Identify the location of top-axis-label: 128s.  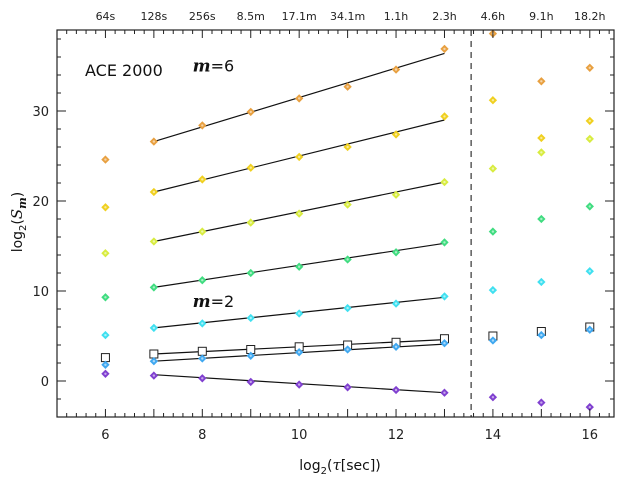
(154, 16).